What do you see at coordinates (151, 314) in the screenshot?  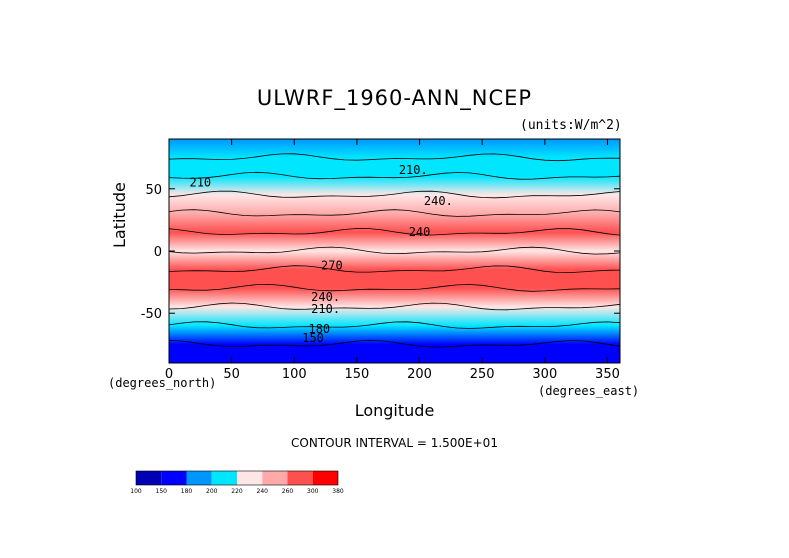 I see `y-tick-label-0: -50` at bounding box center [151, 314].